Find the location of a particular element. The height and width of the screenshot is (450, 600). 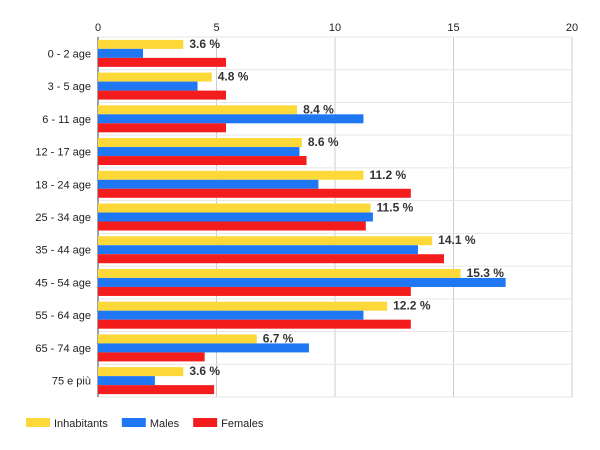

legend-swatch-females is located at coordinates (205, 422).